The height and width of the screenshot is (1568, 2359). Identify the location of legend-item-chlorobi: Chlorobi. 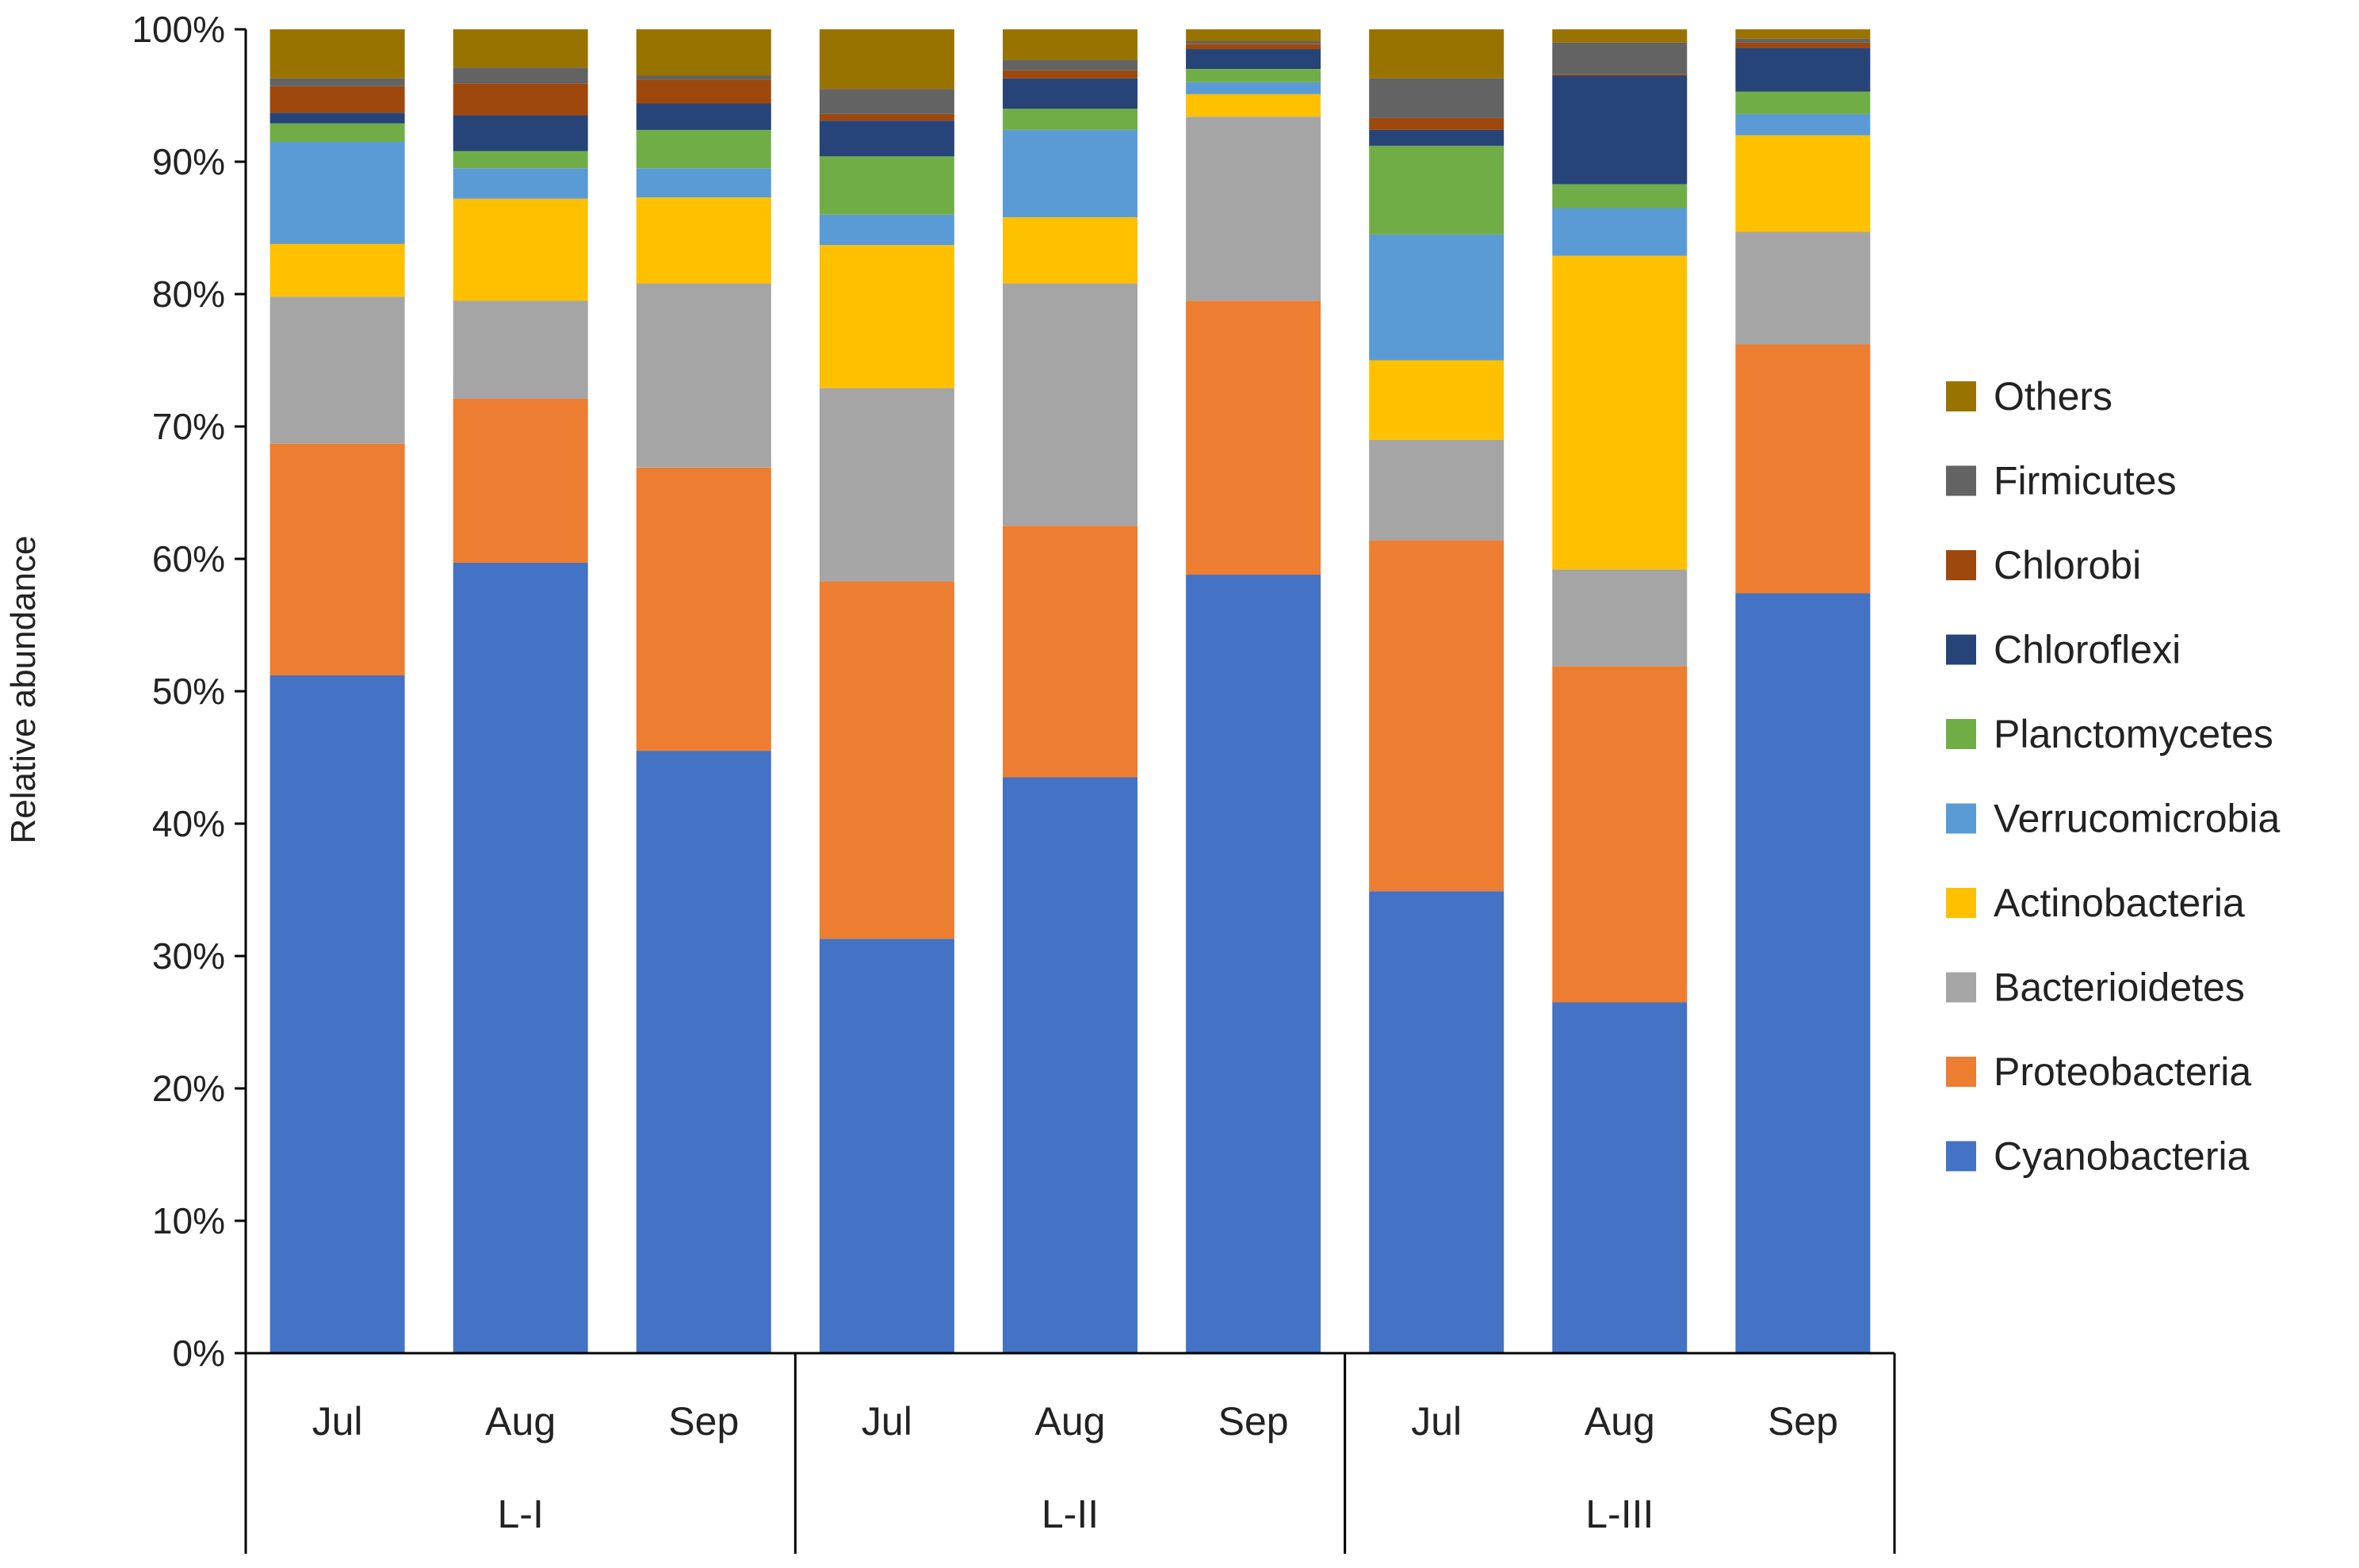
(2044, 565).